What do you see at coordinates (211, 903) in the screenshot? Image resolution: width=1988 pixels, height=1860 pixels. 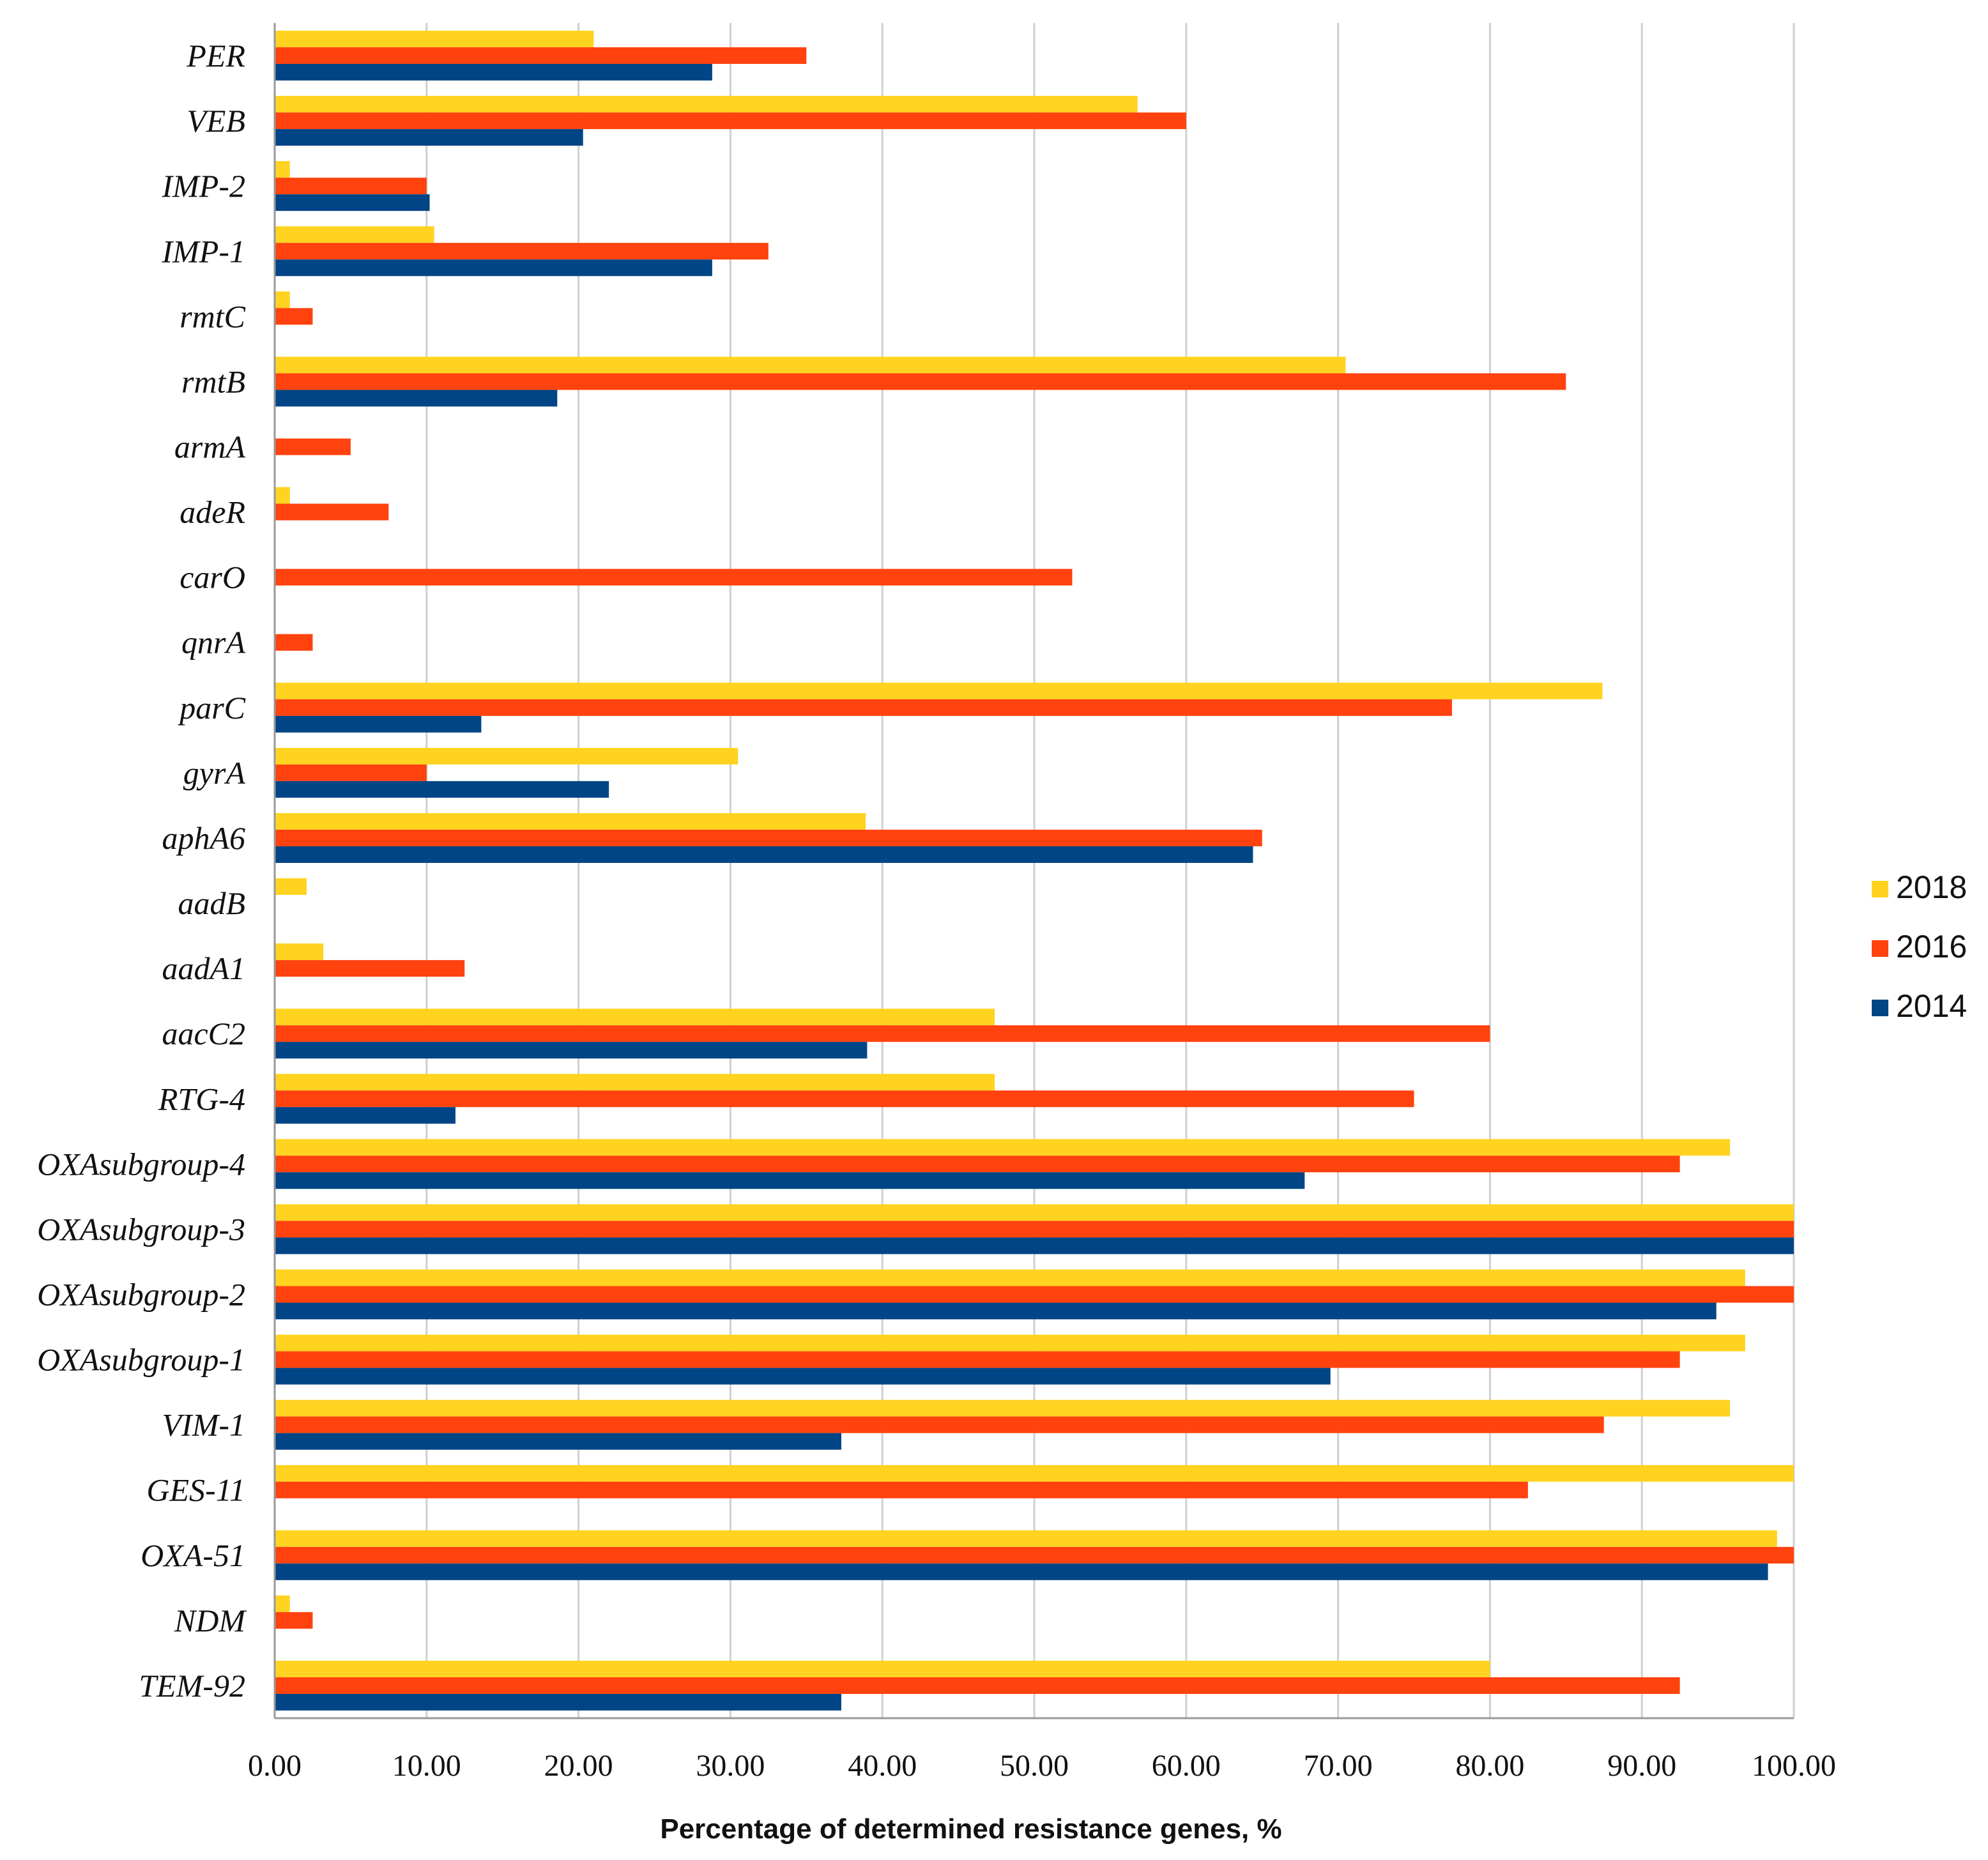 I see `category-label: aadB` at bounding box center [211, 903].